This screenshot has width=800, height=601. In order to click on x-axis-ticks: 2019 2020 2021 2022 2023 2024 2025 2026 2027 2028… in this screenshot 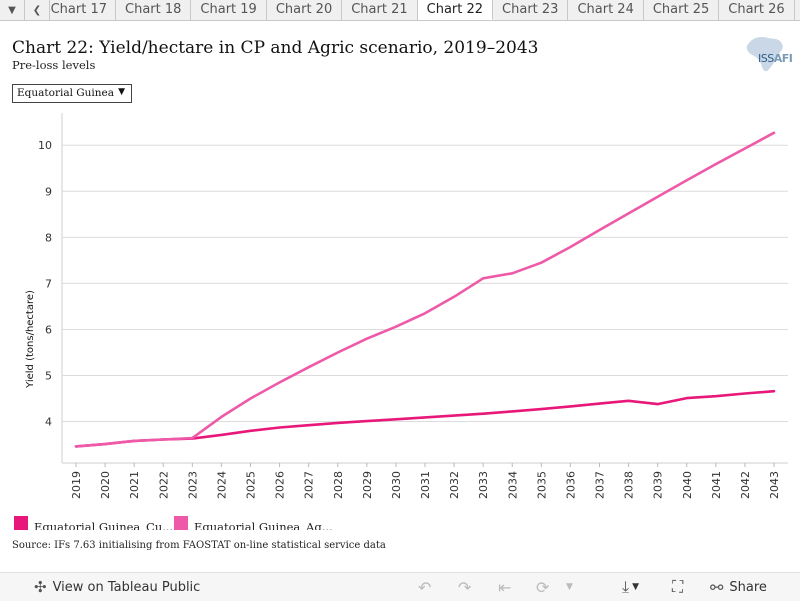, I will do `click(425, 481)`.